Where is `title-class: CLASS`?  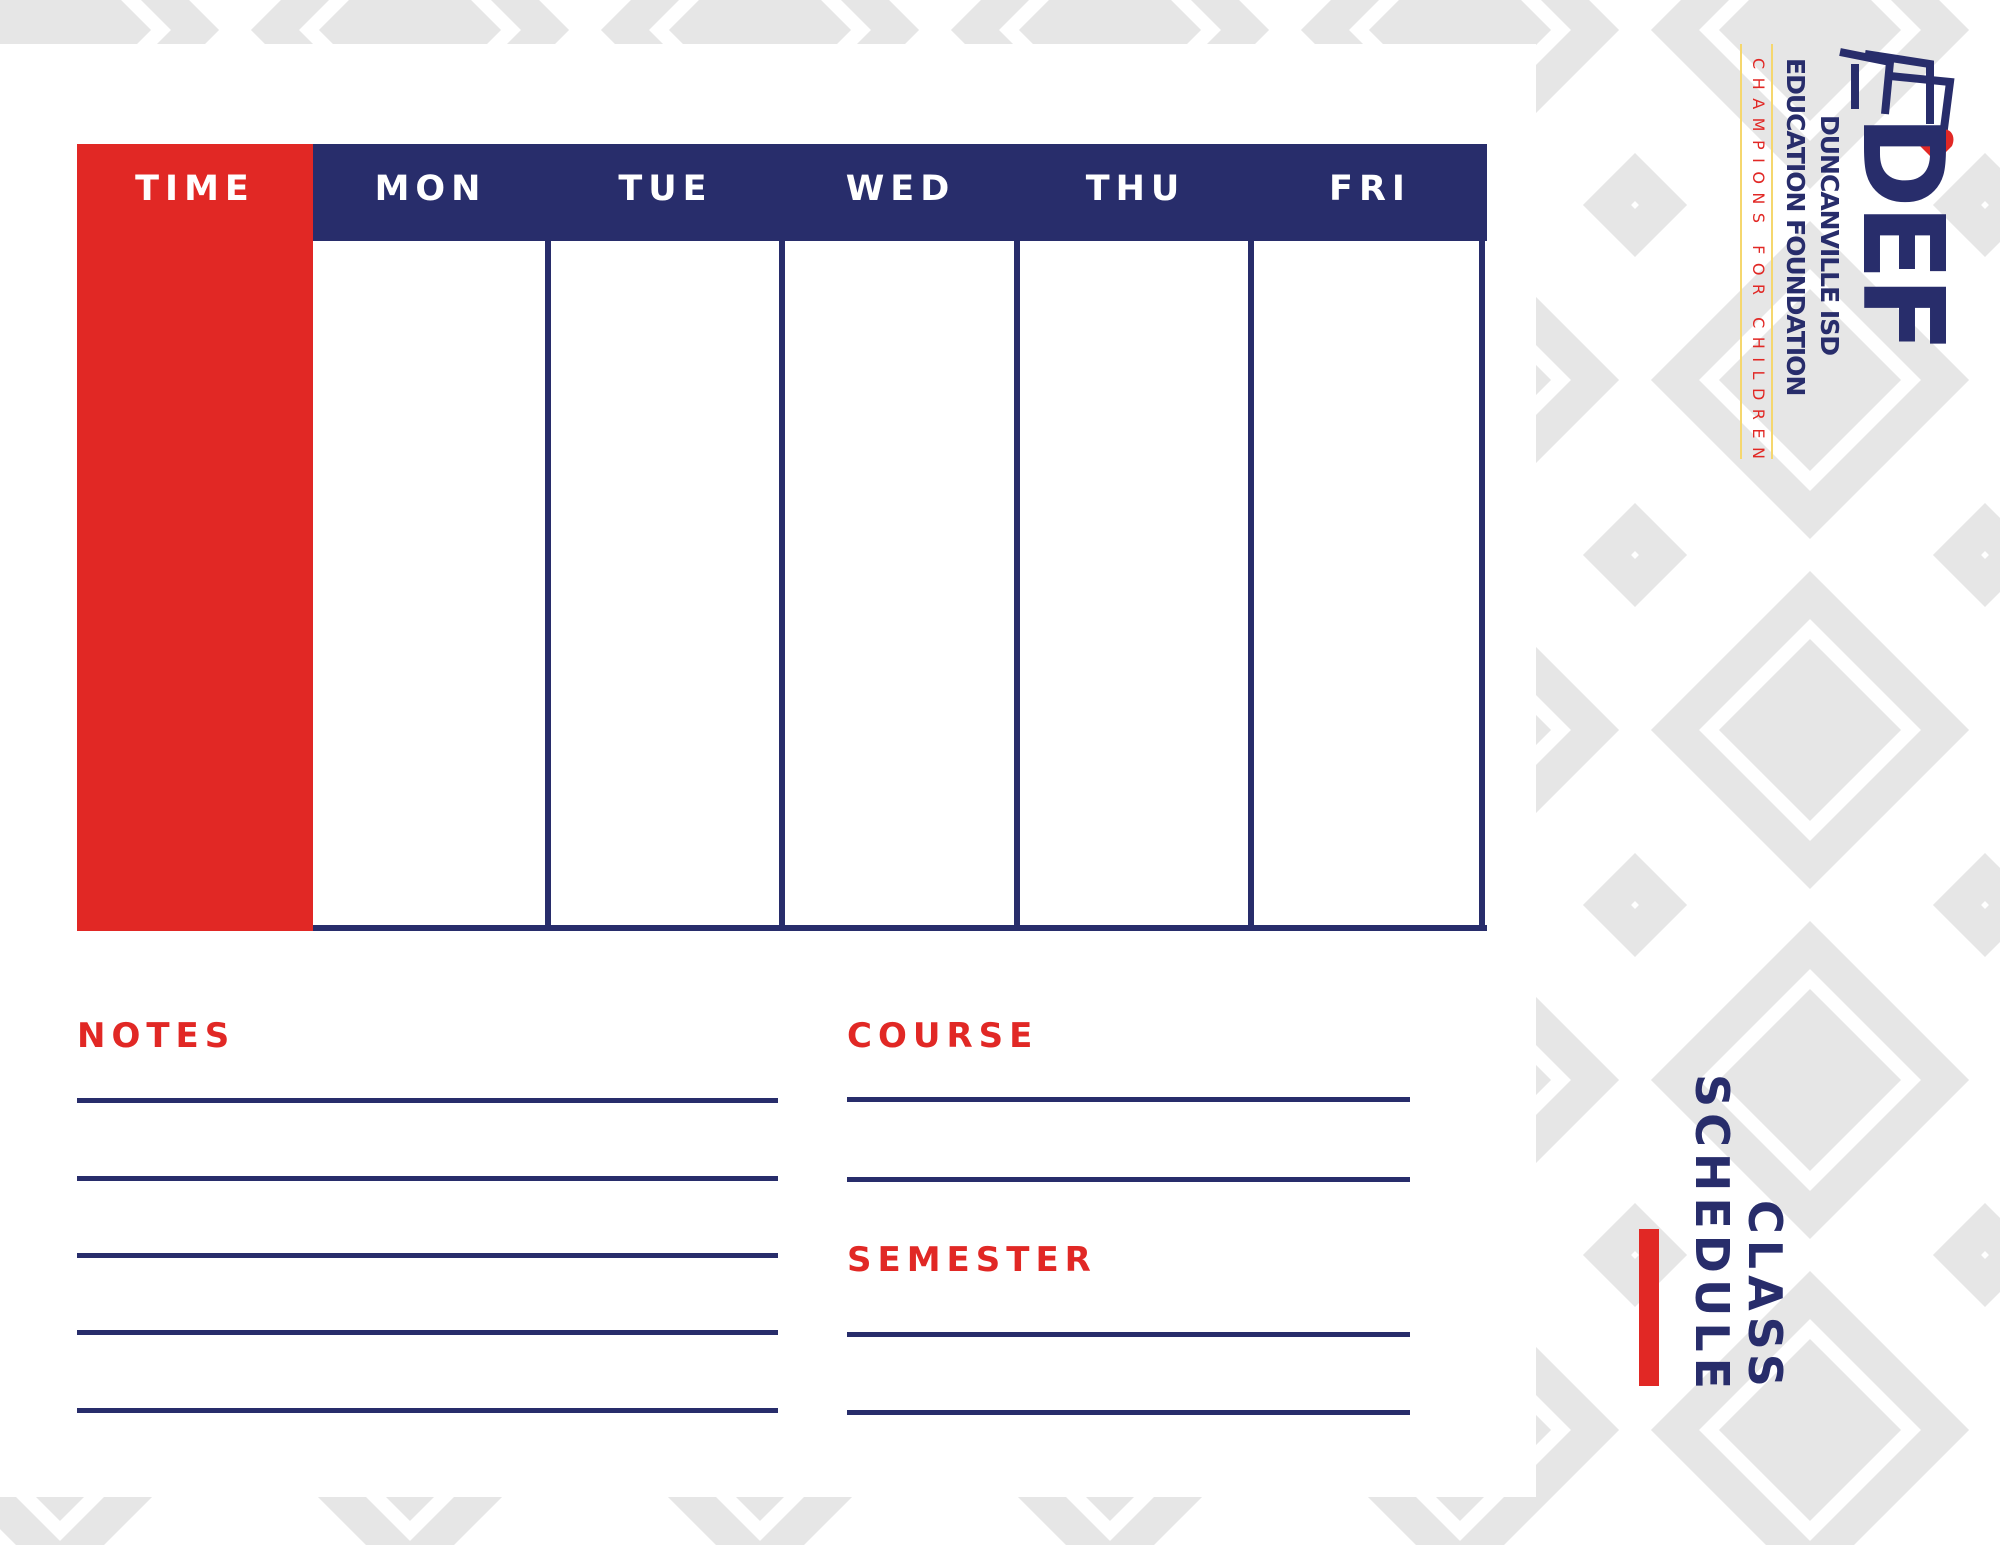
title-class: CLASS is located at coordinates (1765, 1296).